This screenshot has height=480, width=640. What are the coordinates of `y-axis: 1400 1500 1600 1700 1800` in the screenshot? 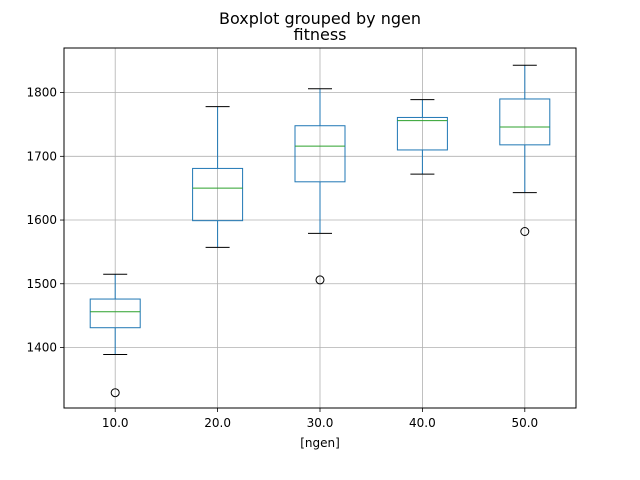 It's located at (45, 220).